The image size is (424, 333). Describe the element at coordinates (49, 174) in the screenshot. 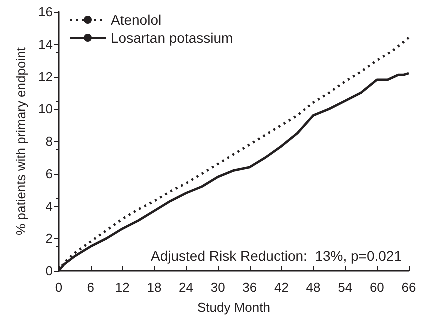

I see `y-tick-label: 6` at that location.